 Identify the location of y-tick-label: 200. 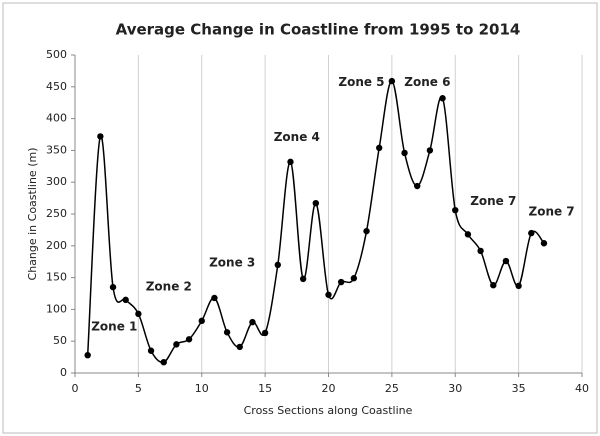
(56, 245).